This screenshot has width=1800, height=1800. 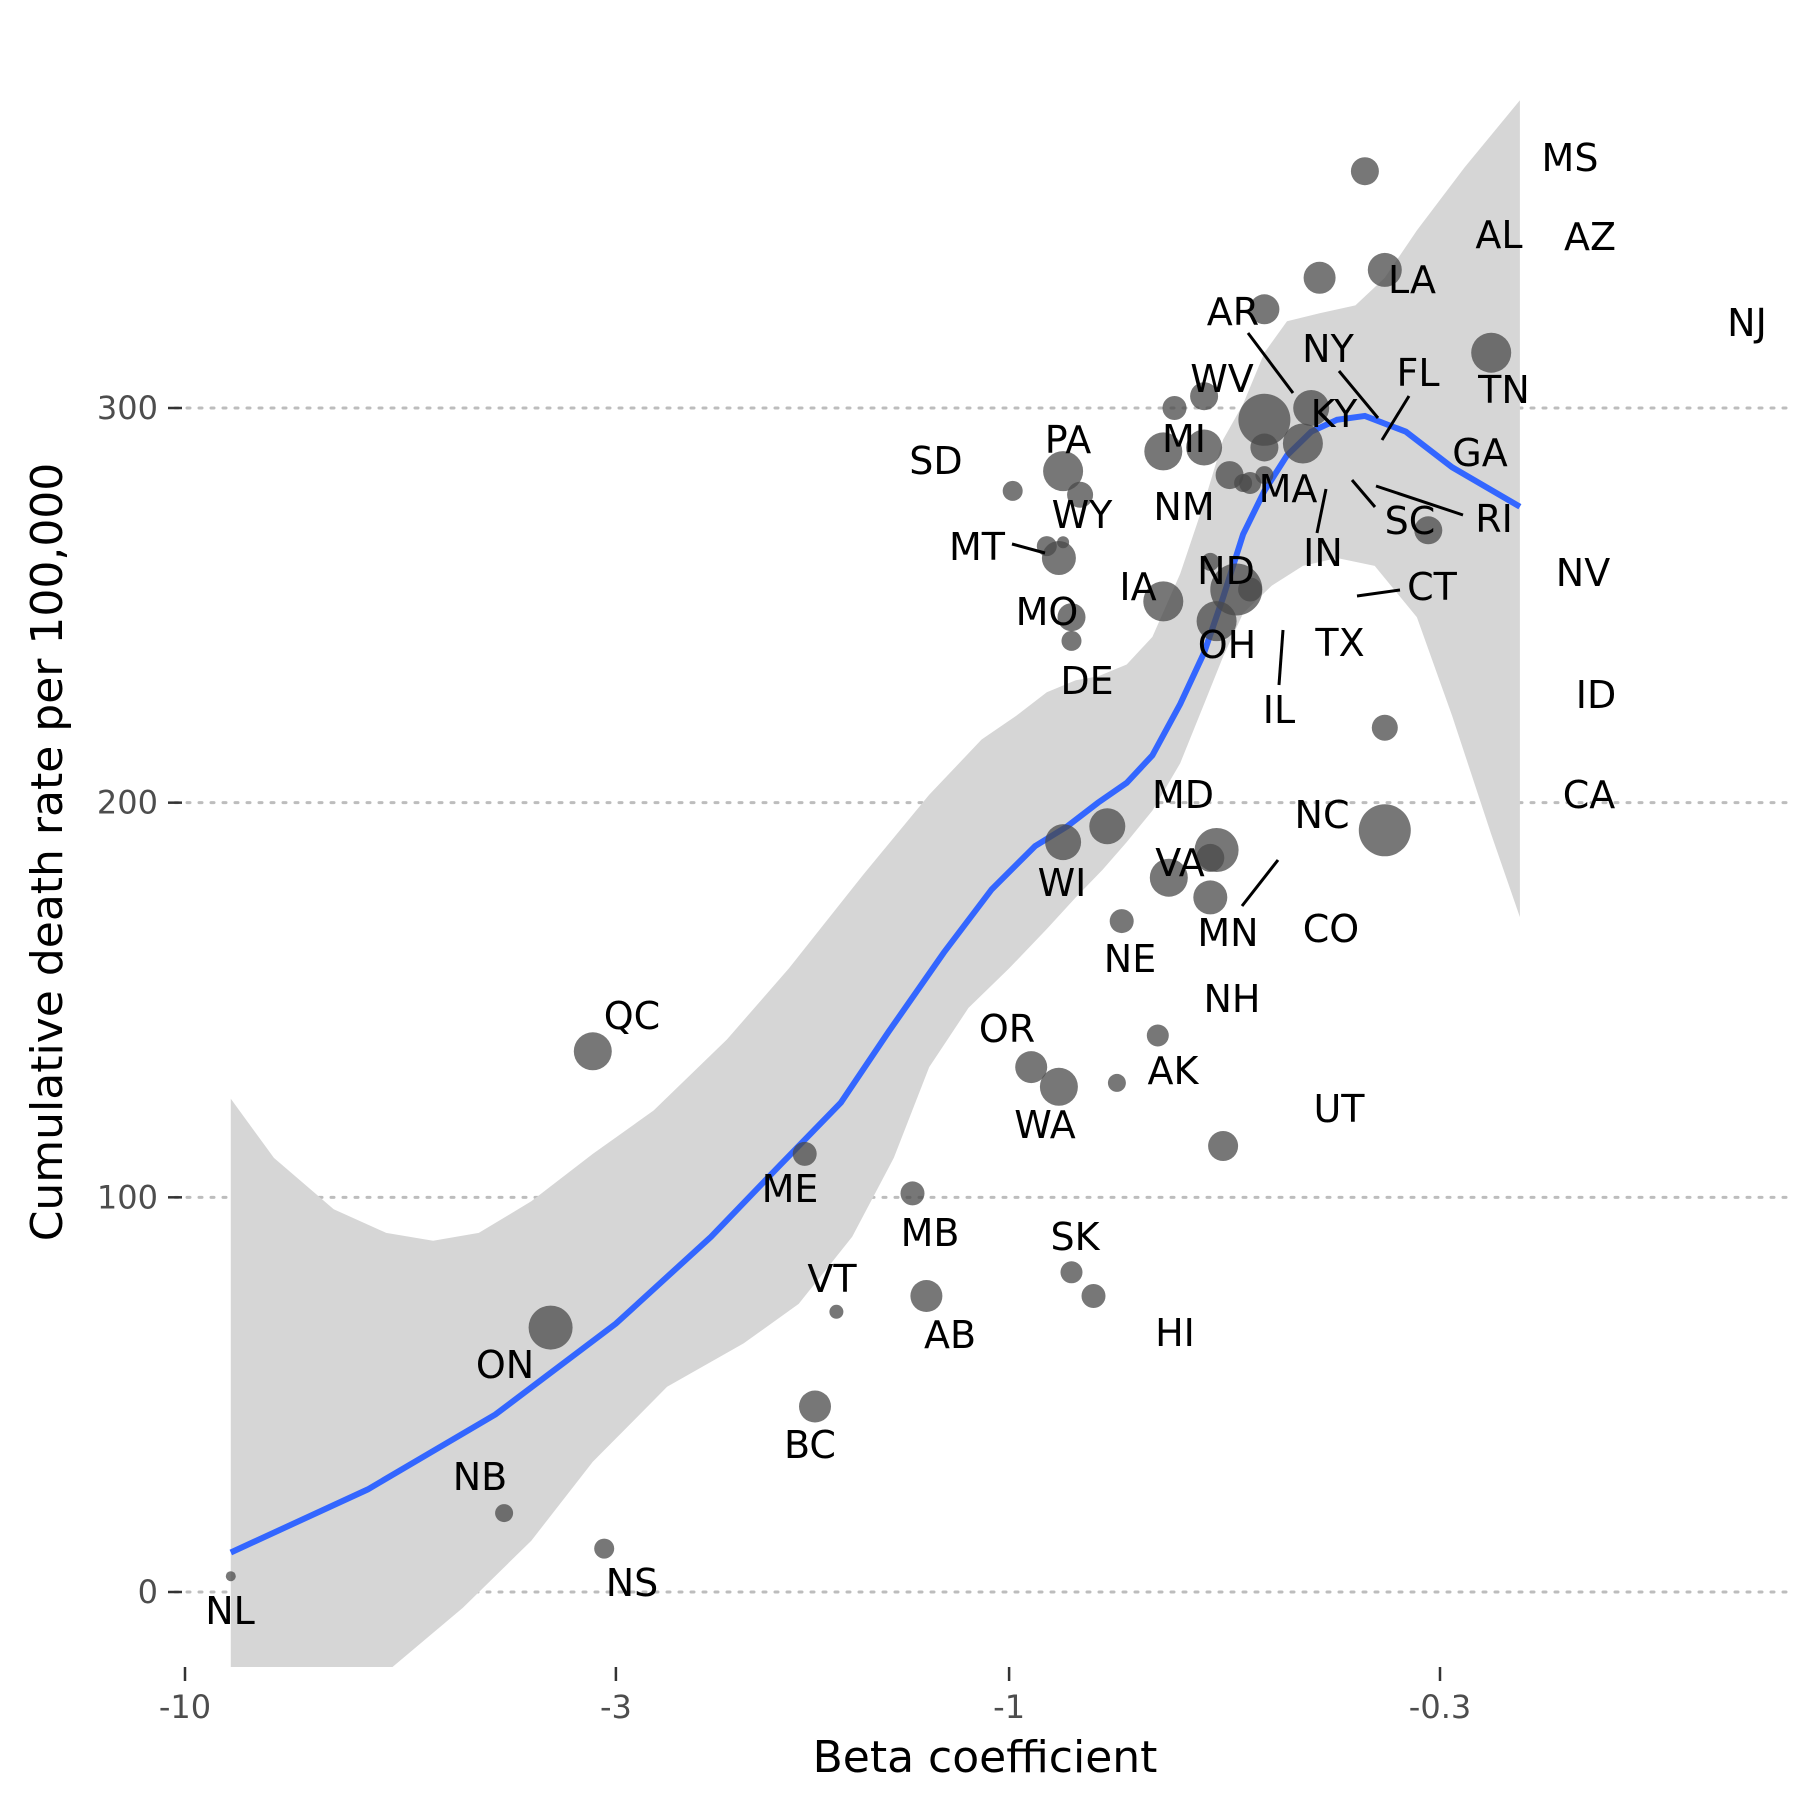 I want to click on point-mi, so click(x=1163, y=451).